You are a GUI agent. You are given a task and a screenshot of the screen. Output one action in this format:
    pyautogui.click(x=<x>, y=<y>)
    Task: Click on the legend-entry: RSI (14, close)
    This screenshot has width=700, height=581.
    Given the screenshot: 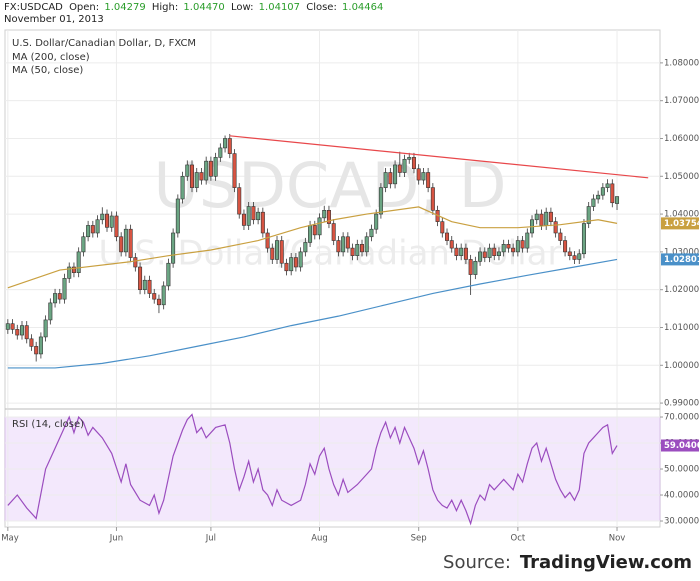 What is the action you would take?
    pyautogui.click(x=48, y=424)
    